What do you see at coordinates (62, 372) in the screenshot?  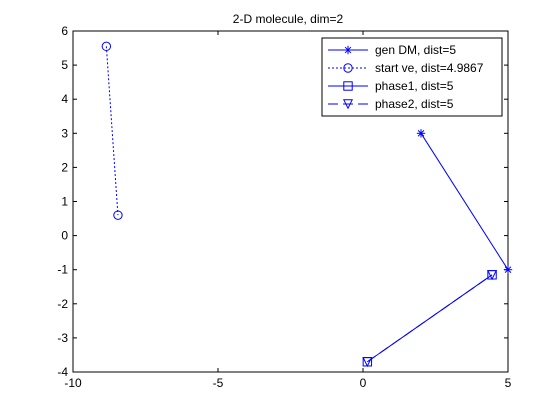 I see `y-tick-label: -4` at bounding box center [62, 372].